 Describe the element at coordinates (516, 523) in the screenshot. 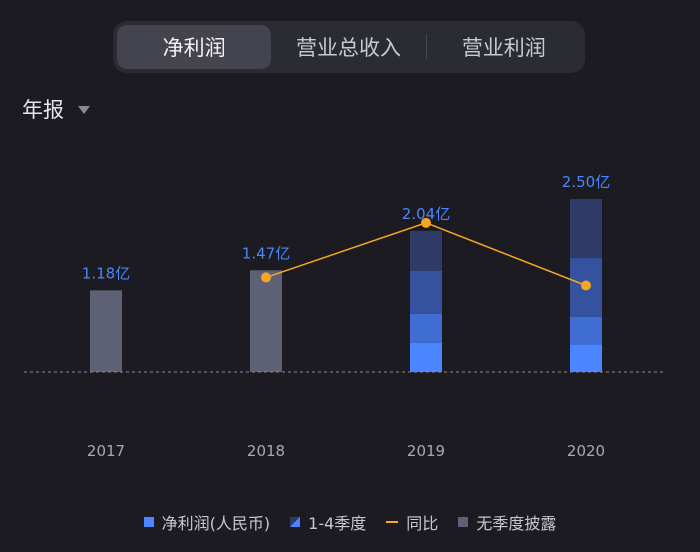

I see `legend-label: 无季度披露` at that location.